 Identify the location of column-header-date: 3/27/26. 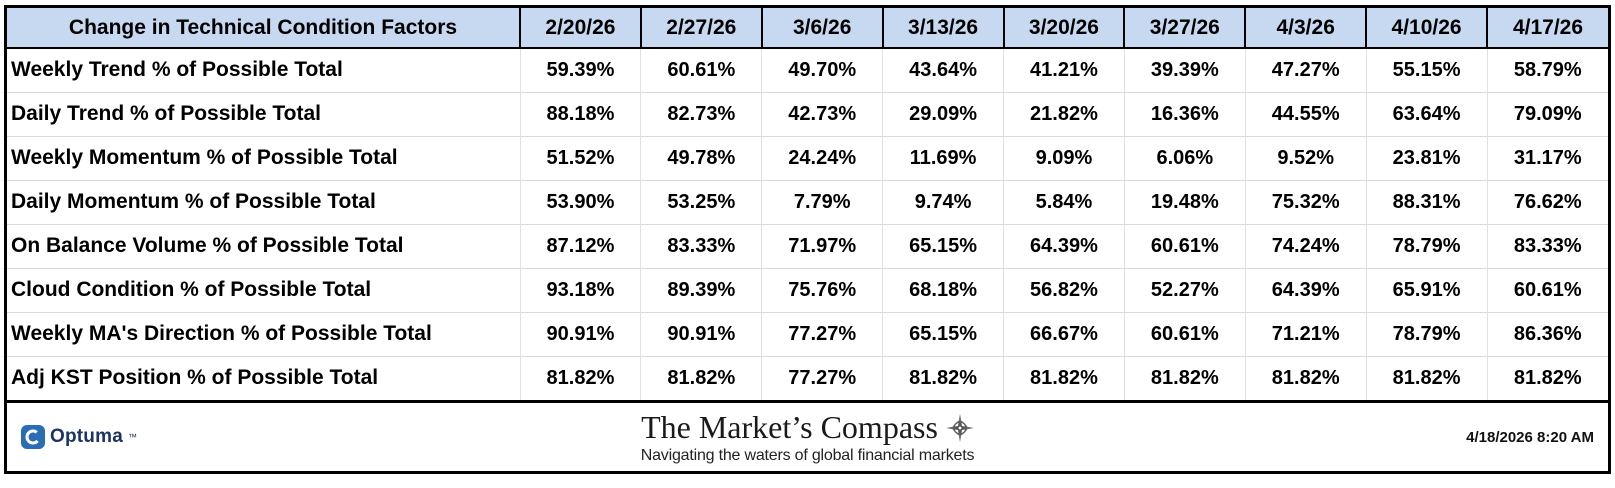
(1184, 28).